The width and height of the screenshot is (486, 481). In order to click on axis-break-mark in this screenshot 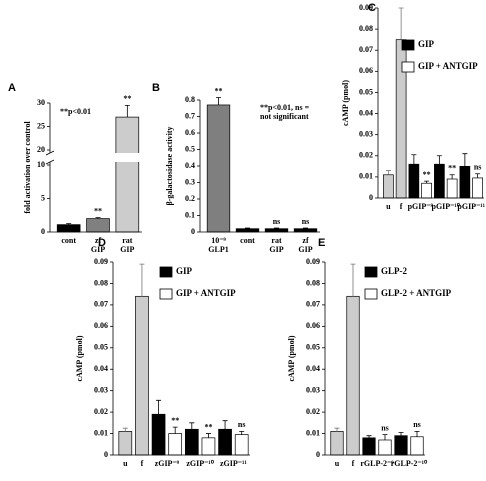, I will do `click(50, 157)`.